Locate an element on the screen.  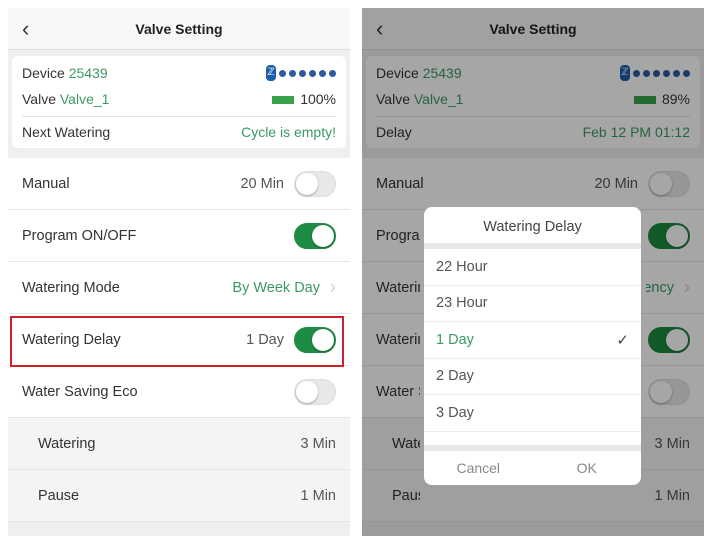
sub-setting-row: Pause 1 Min is located at coordinates (179, 496).